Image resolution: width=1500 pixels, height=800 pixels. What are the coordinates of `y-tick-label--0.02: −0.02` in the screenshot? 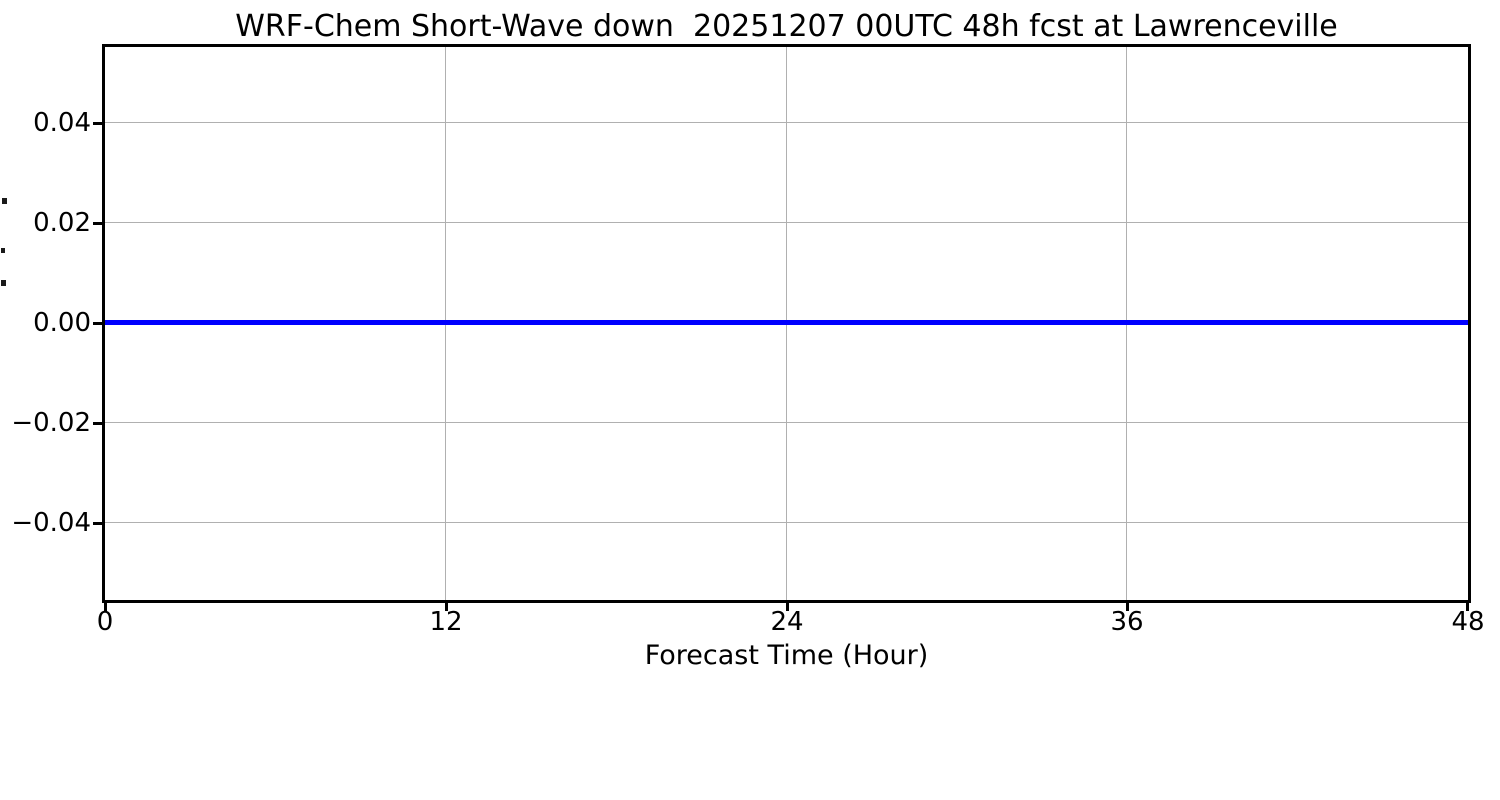 It's located at (51, 423).